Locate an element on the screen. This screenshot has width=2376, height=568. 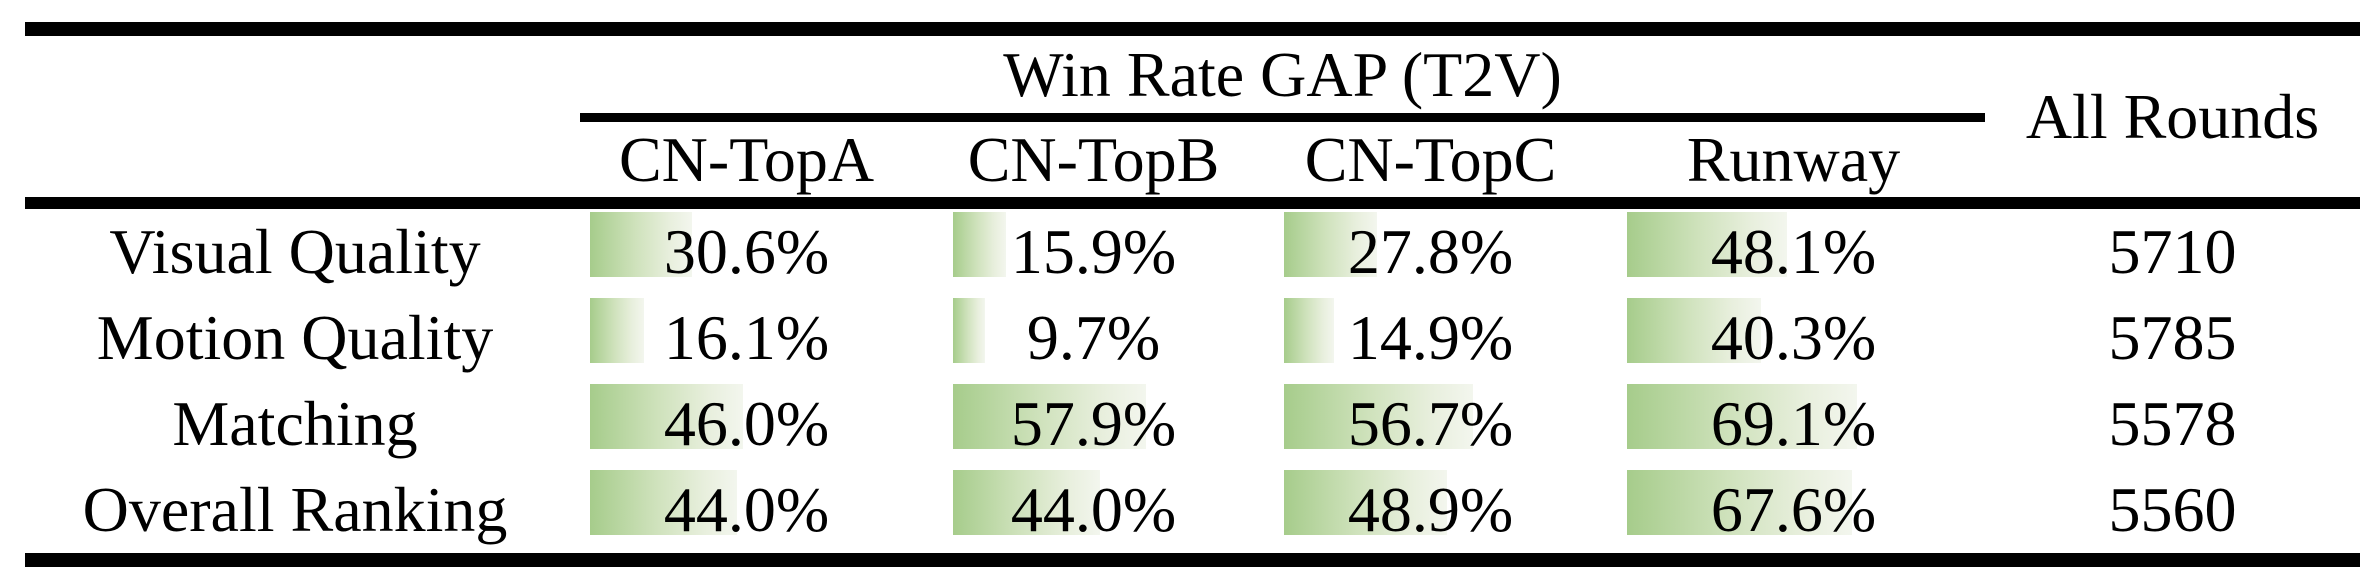
table-row-matching: Matching 46.0% 57.9% 56.7% 69.1% 5578 is located at coordinates (1192, 424).